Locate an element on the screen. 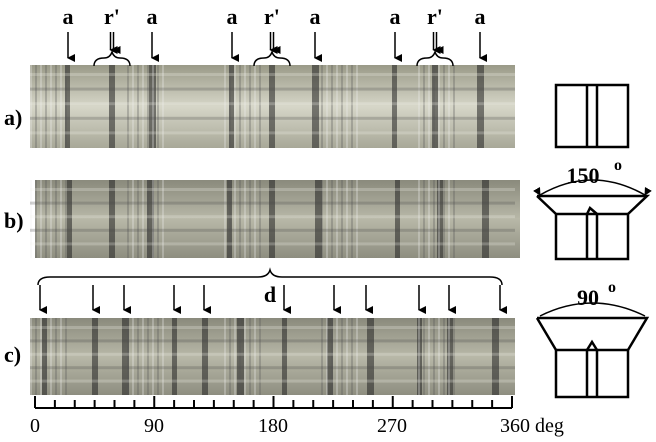 This screenshot has height=442, width=656. axis-ticks is located at coordinates (273, 402).